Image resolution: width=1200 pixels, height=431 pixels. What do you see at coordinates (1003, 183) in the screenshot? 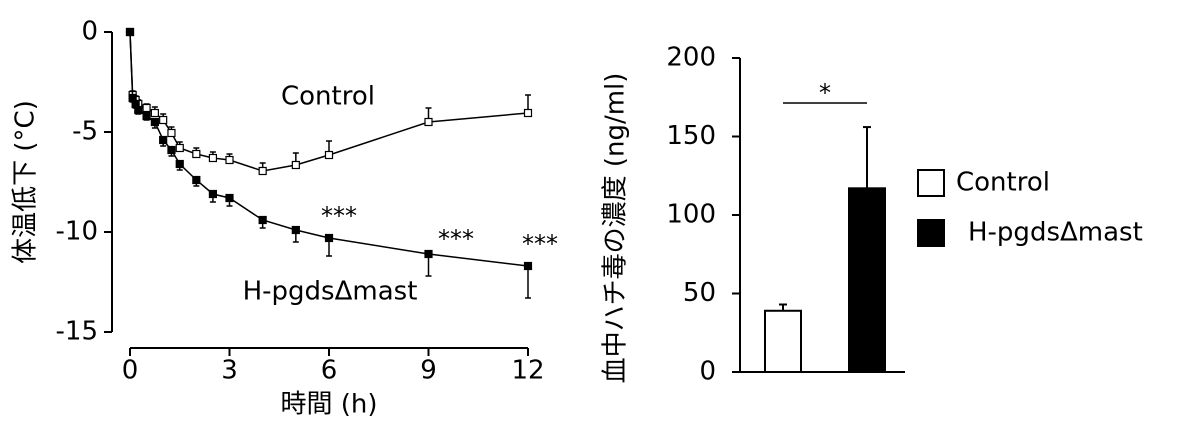
I see `legend-label: Control` at bounding box center [1003, 183].